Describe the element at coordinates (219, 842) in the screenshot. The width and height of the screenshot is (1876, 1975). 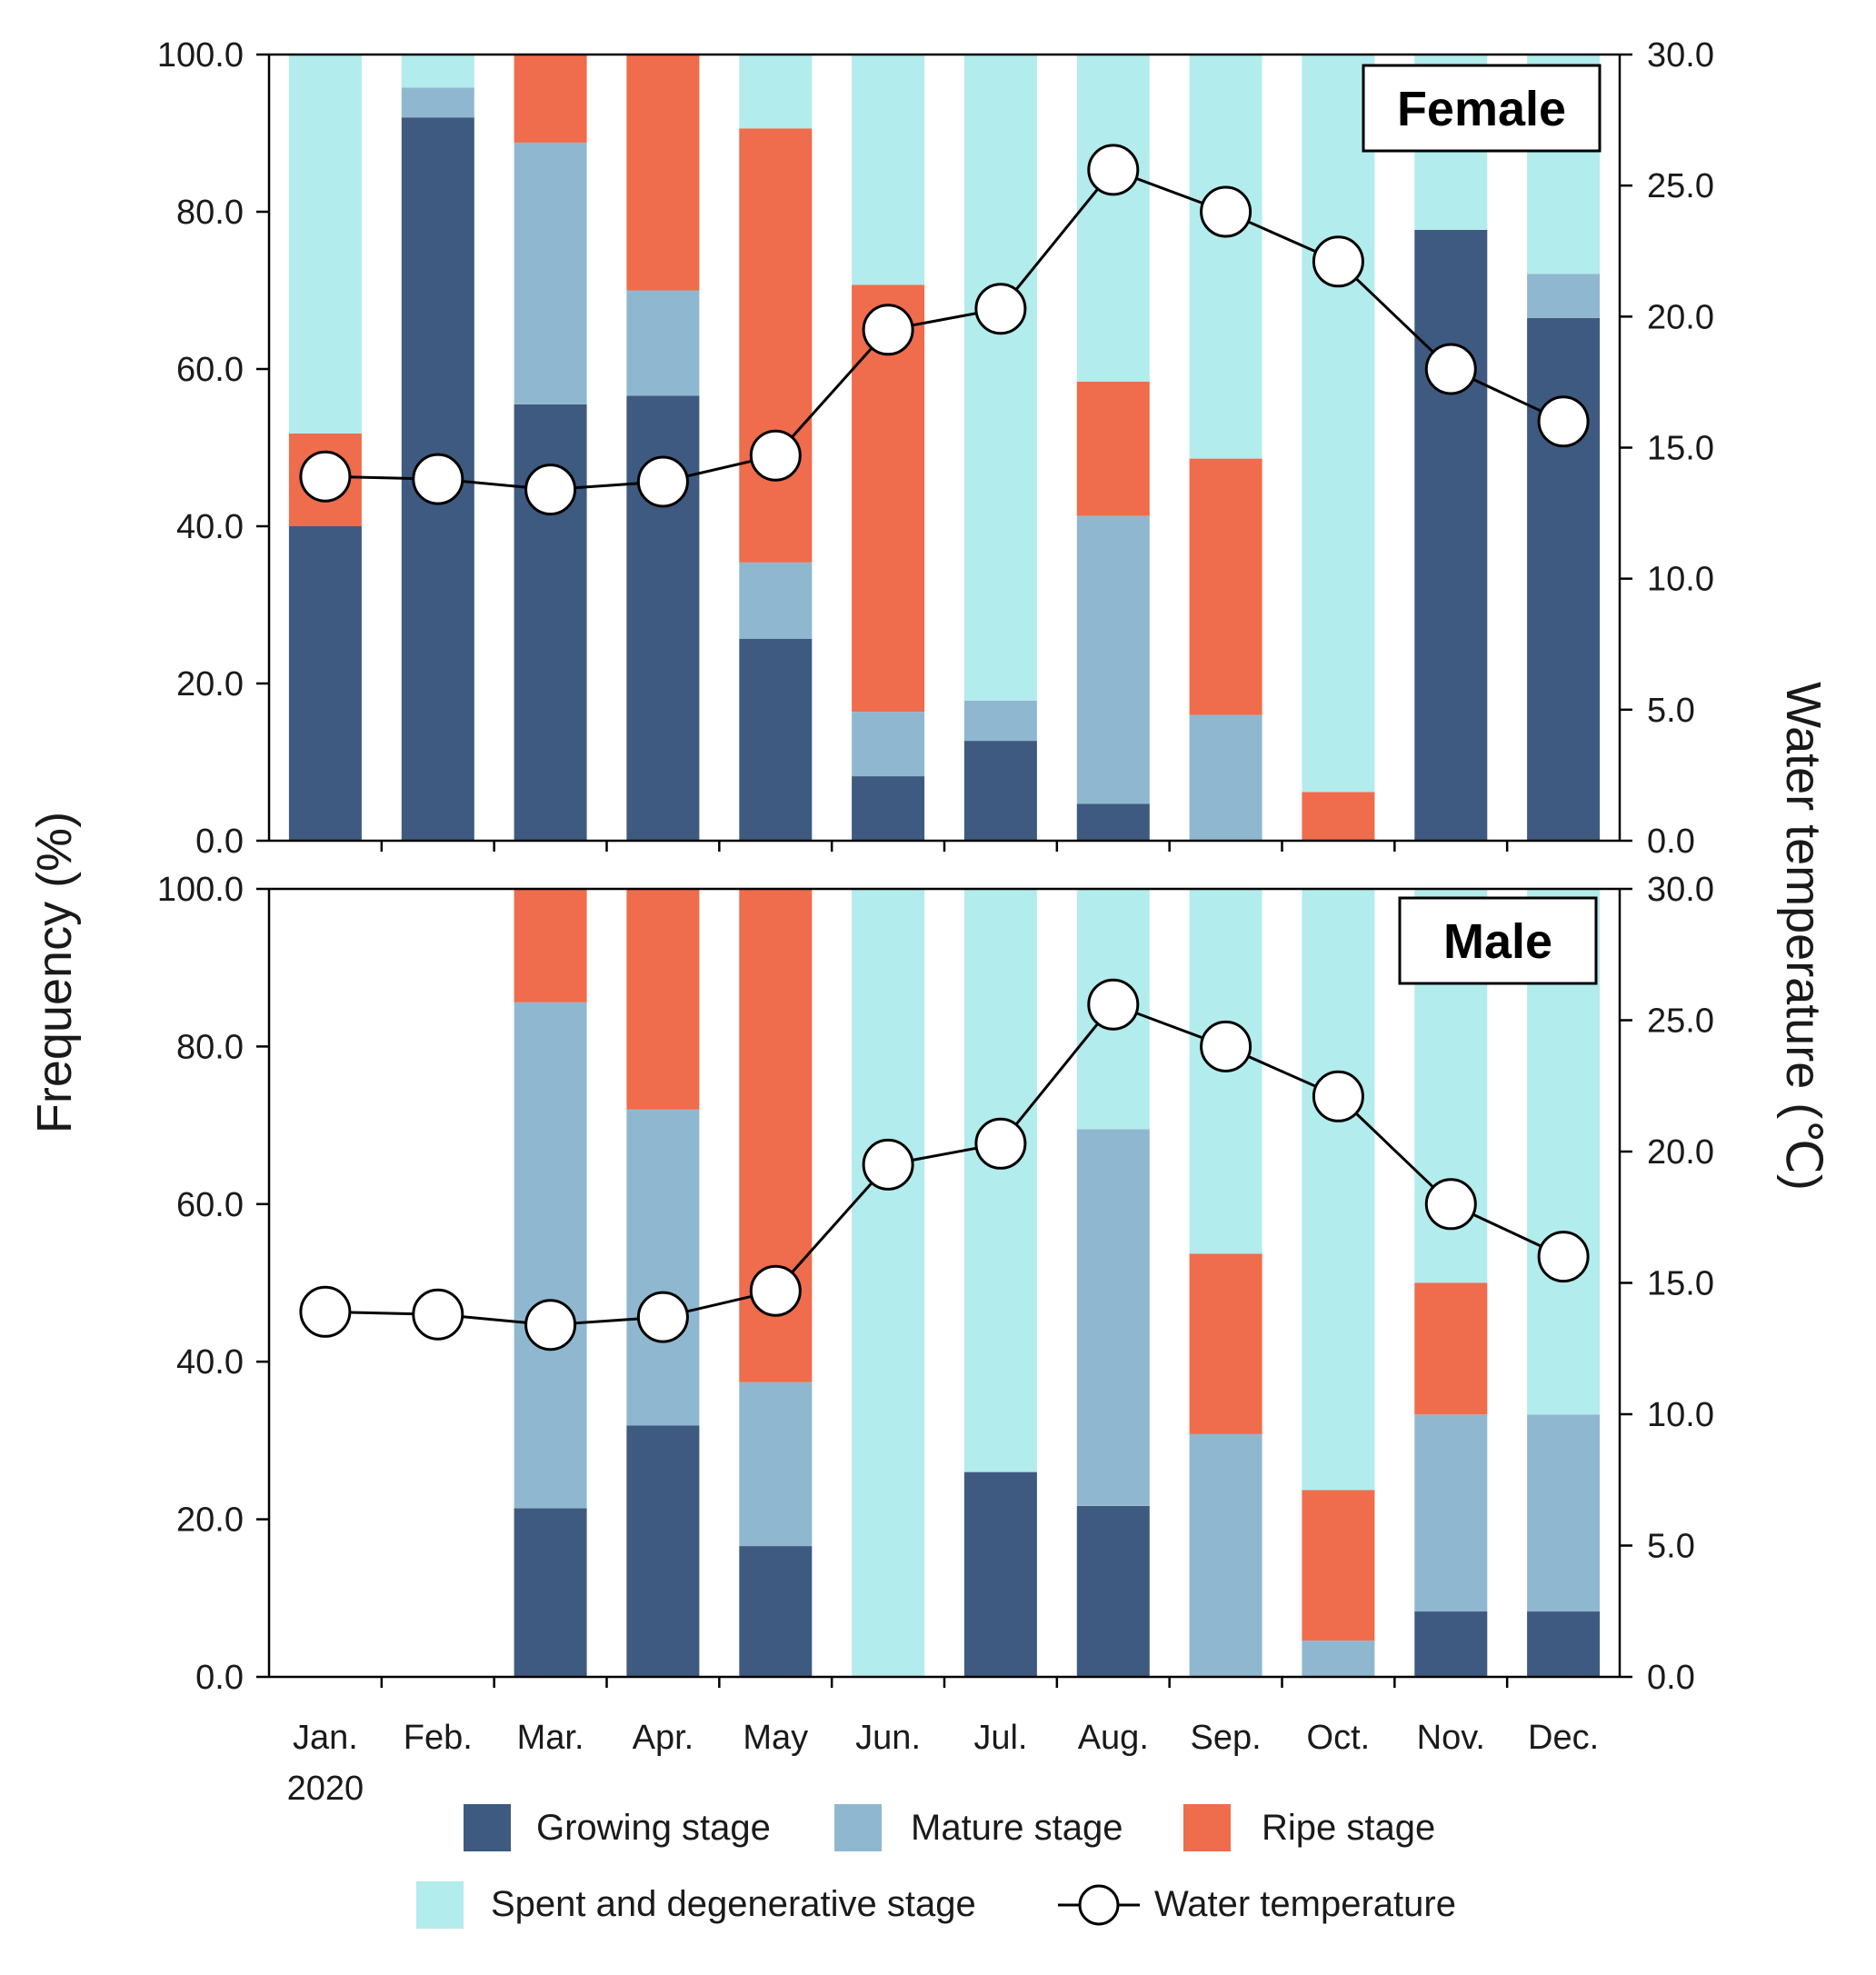
I see `female-left-tick-label: 0.0` at that location.